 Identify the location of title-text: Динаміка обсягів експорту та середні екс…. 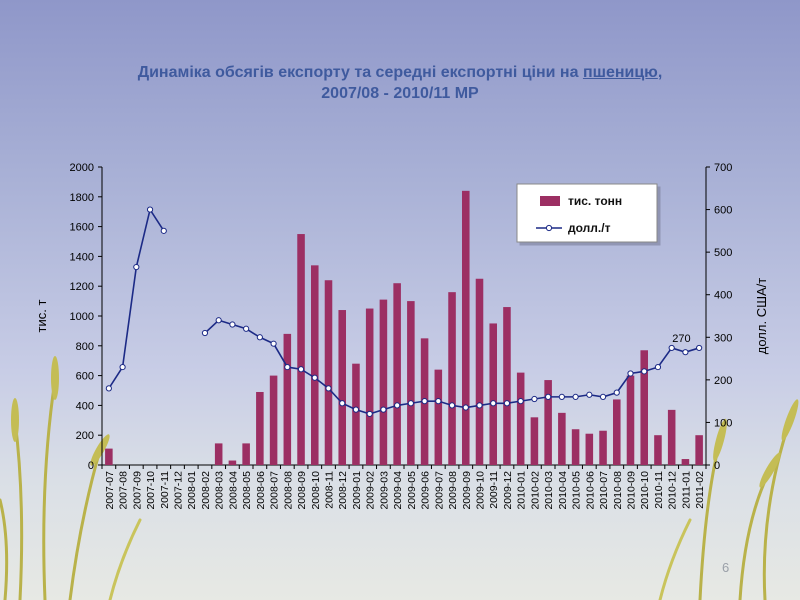
(360, 72).